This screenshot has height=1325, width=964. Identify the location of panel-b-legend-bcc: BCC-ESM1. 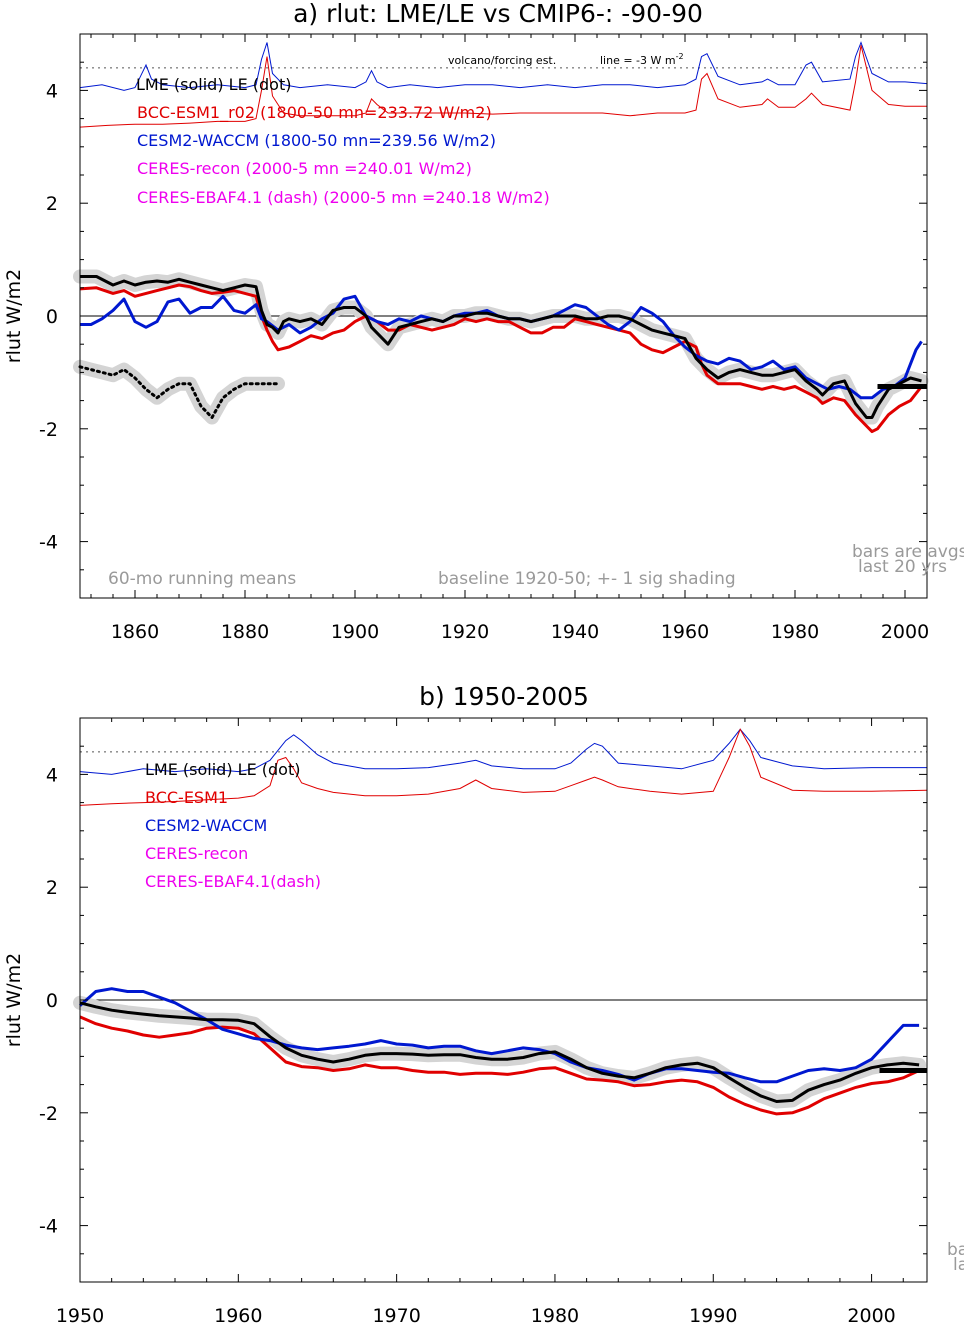
(186, 797).